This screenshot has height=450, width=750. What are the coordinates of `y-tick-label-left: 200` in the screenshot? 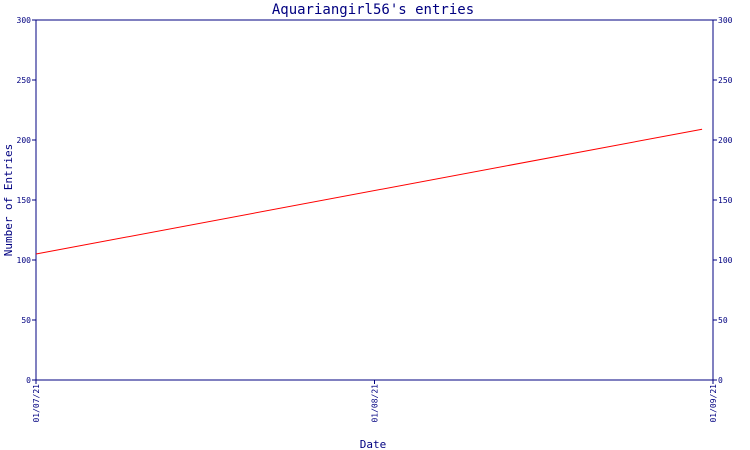 It's located at (24, 140).